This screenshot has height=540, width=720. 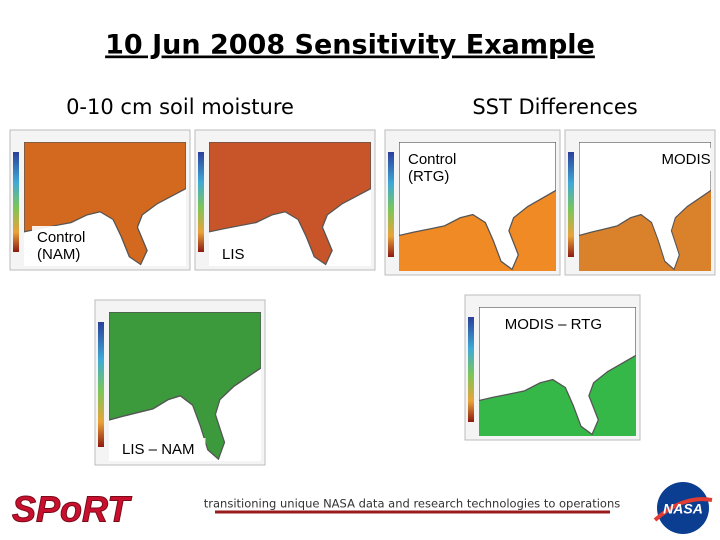 I want to click on map-label: (NAM), so click(x=58, y=254).